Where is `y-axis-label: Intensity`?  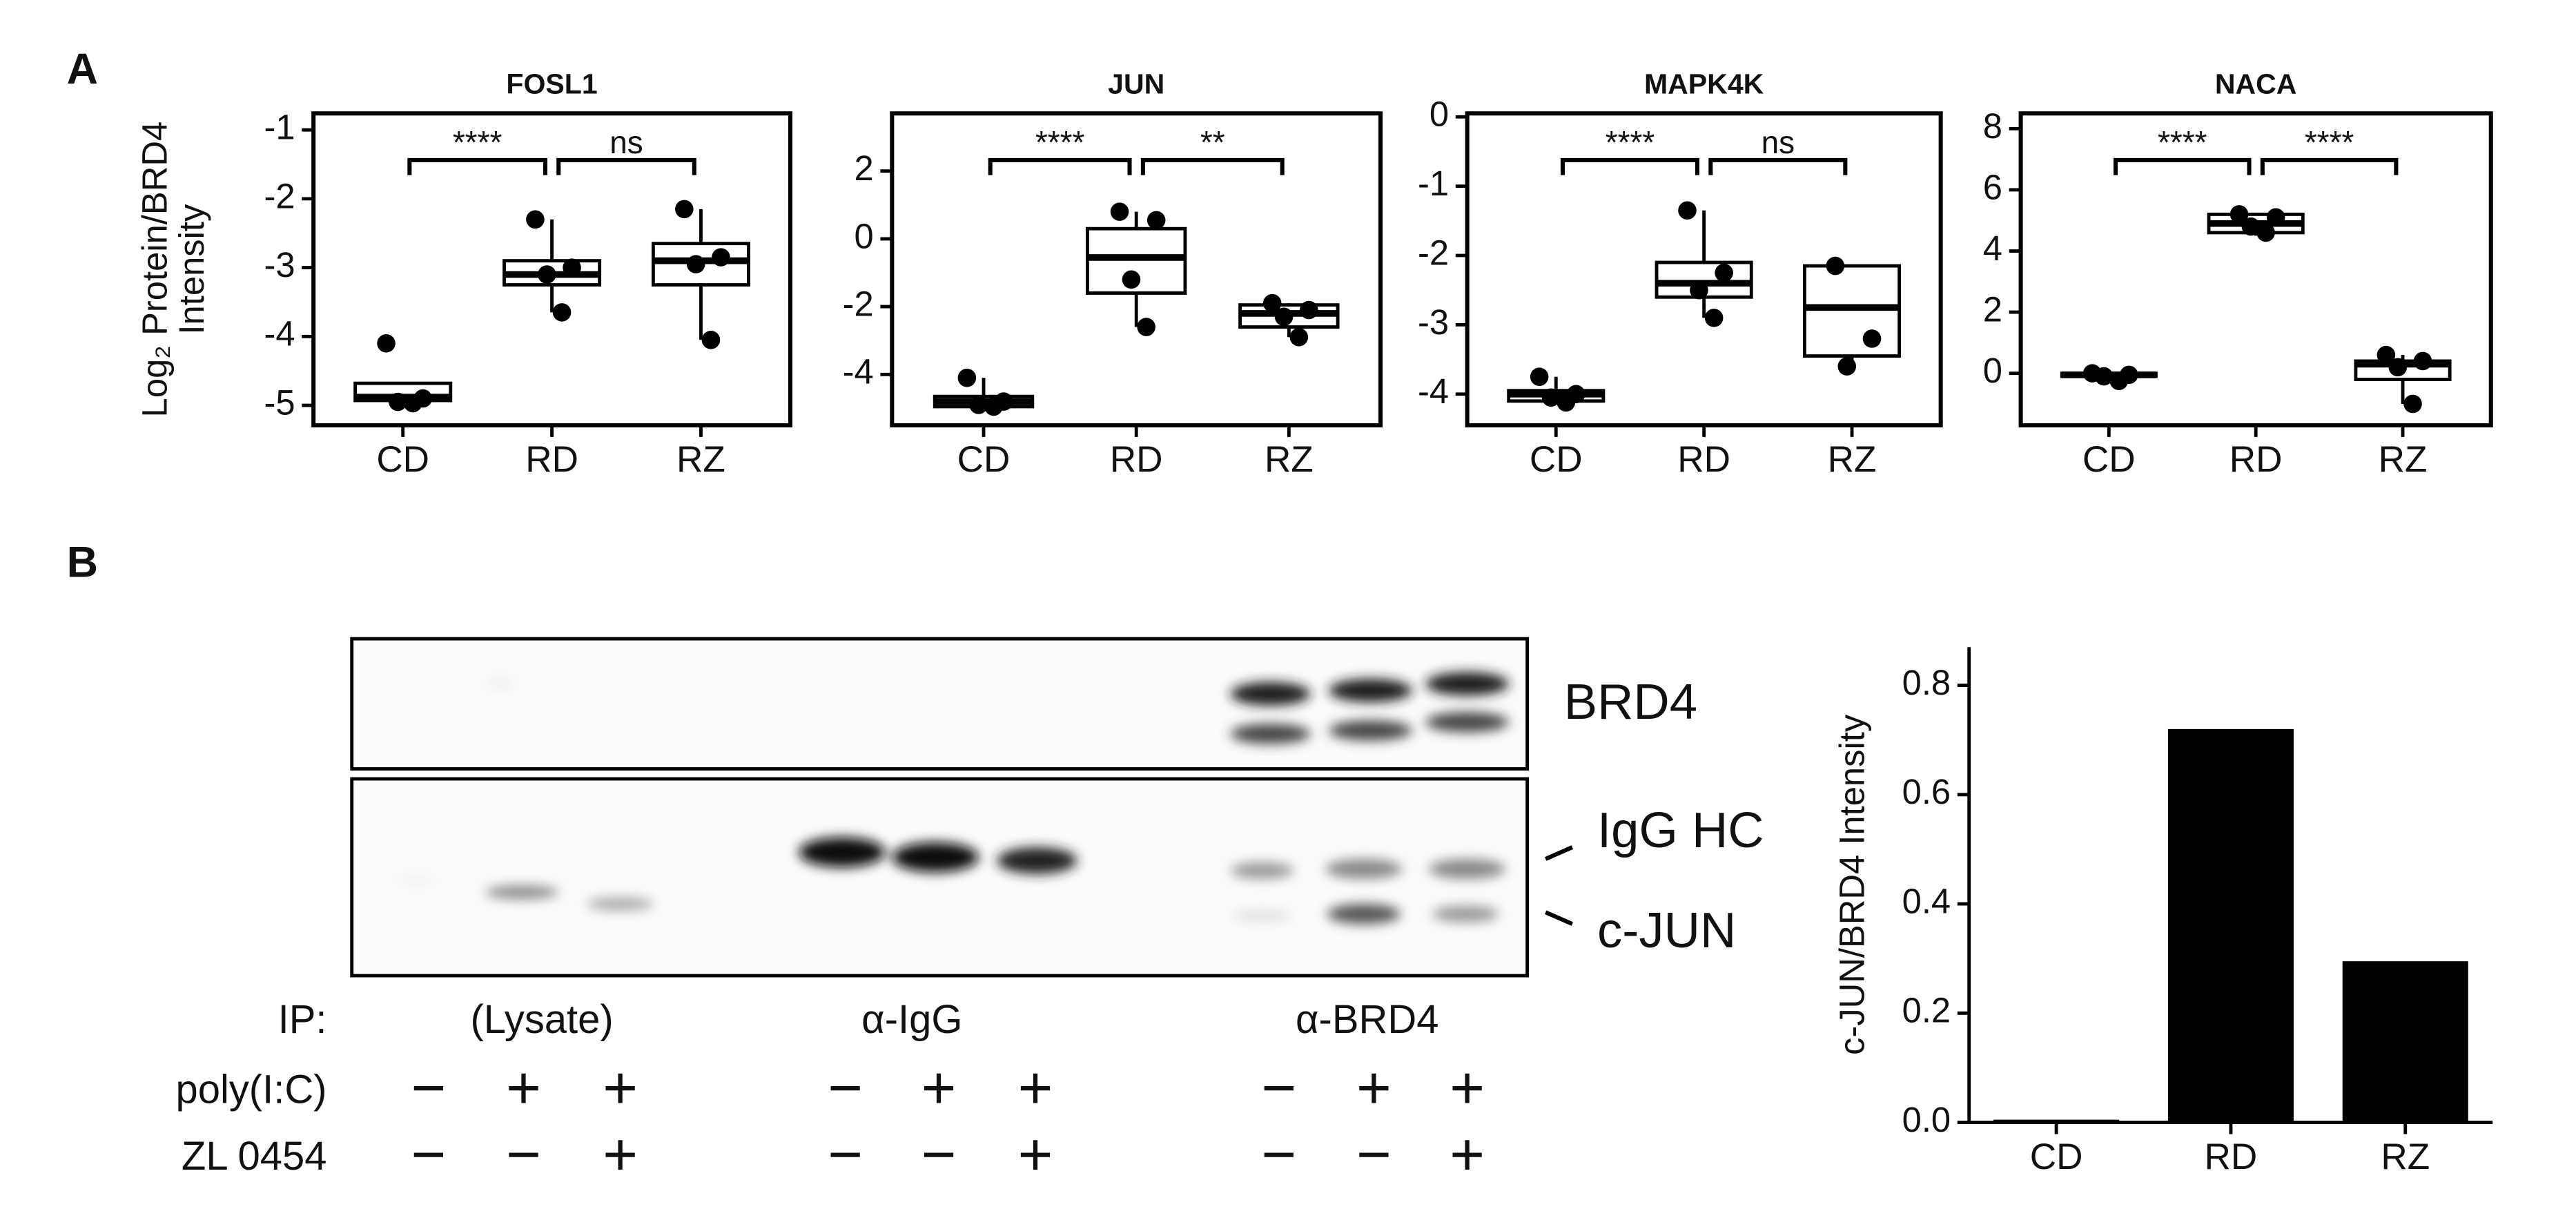
y-axis-label: Intensity is located at coordinates (191, 269).